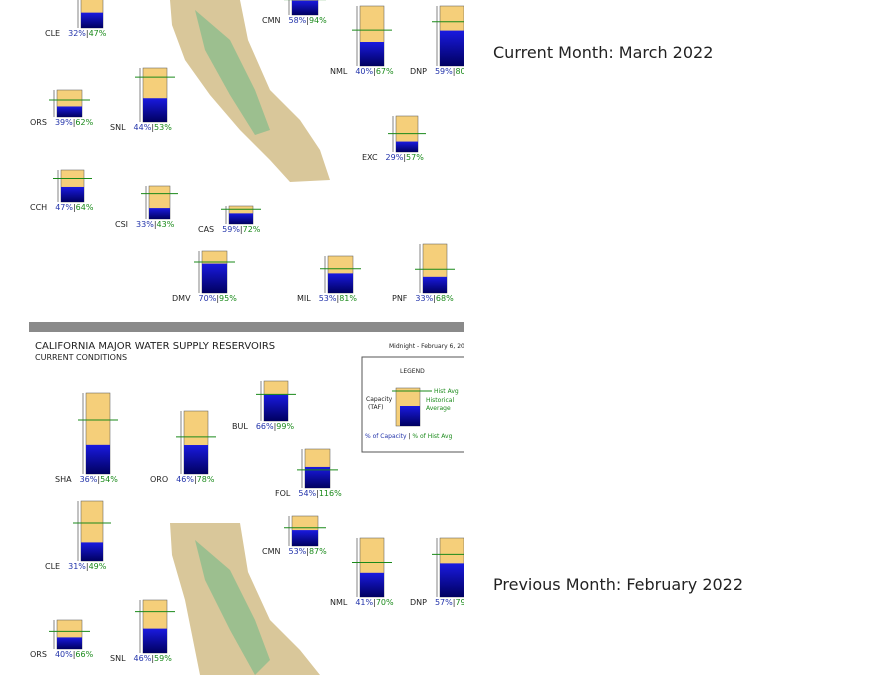 The width and height of the screenshot is (876, 675). What do you see at coordinates (385, 602) in the screenshot?
I see `pct-hist: 70%` at bounding box center [385, 602].